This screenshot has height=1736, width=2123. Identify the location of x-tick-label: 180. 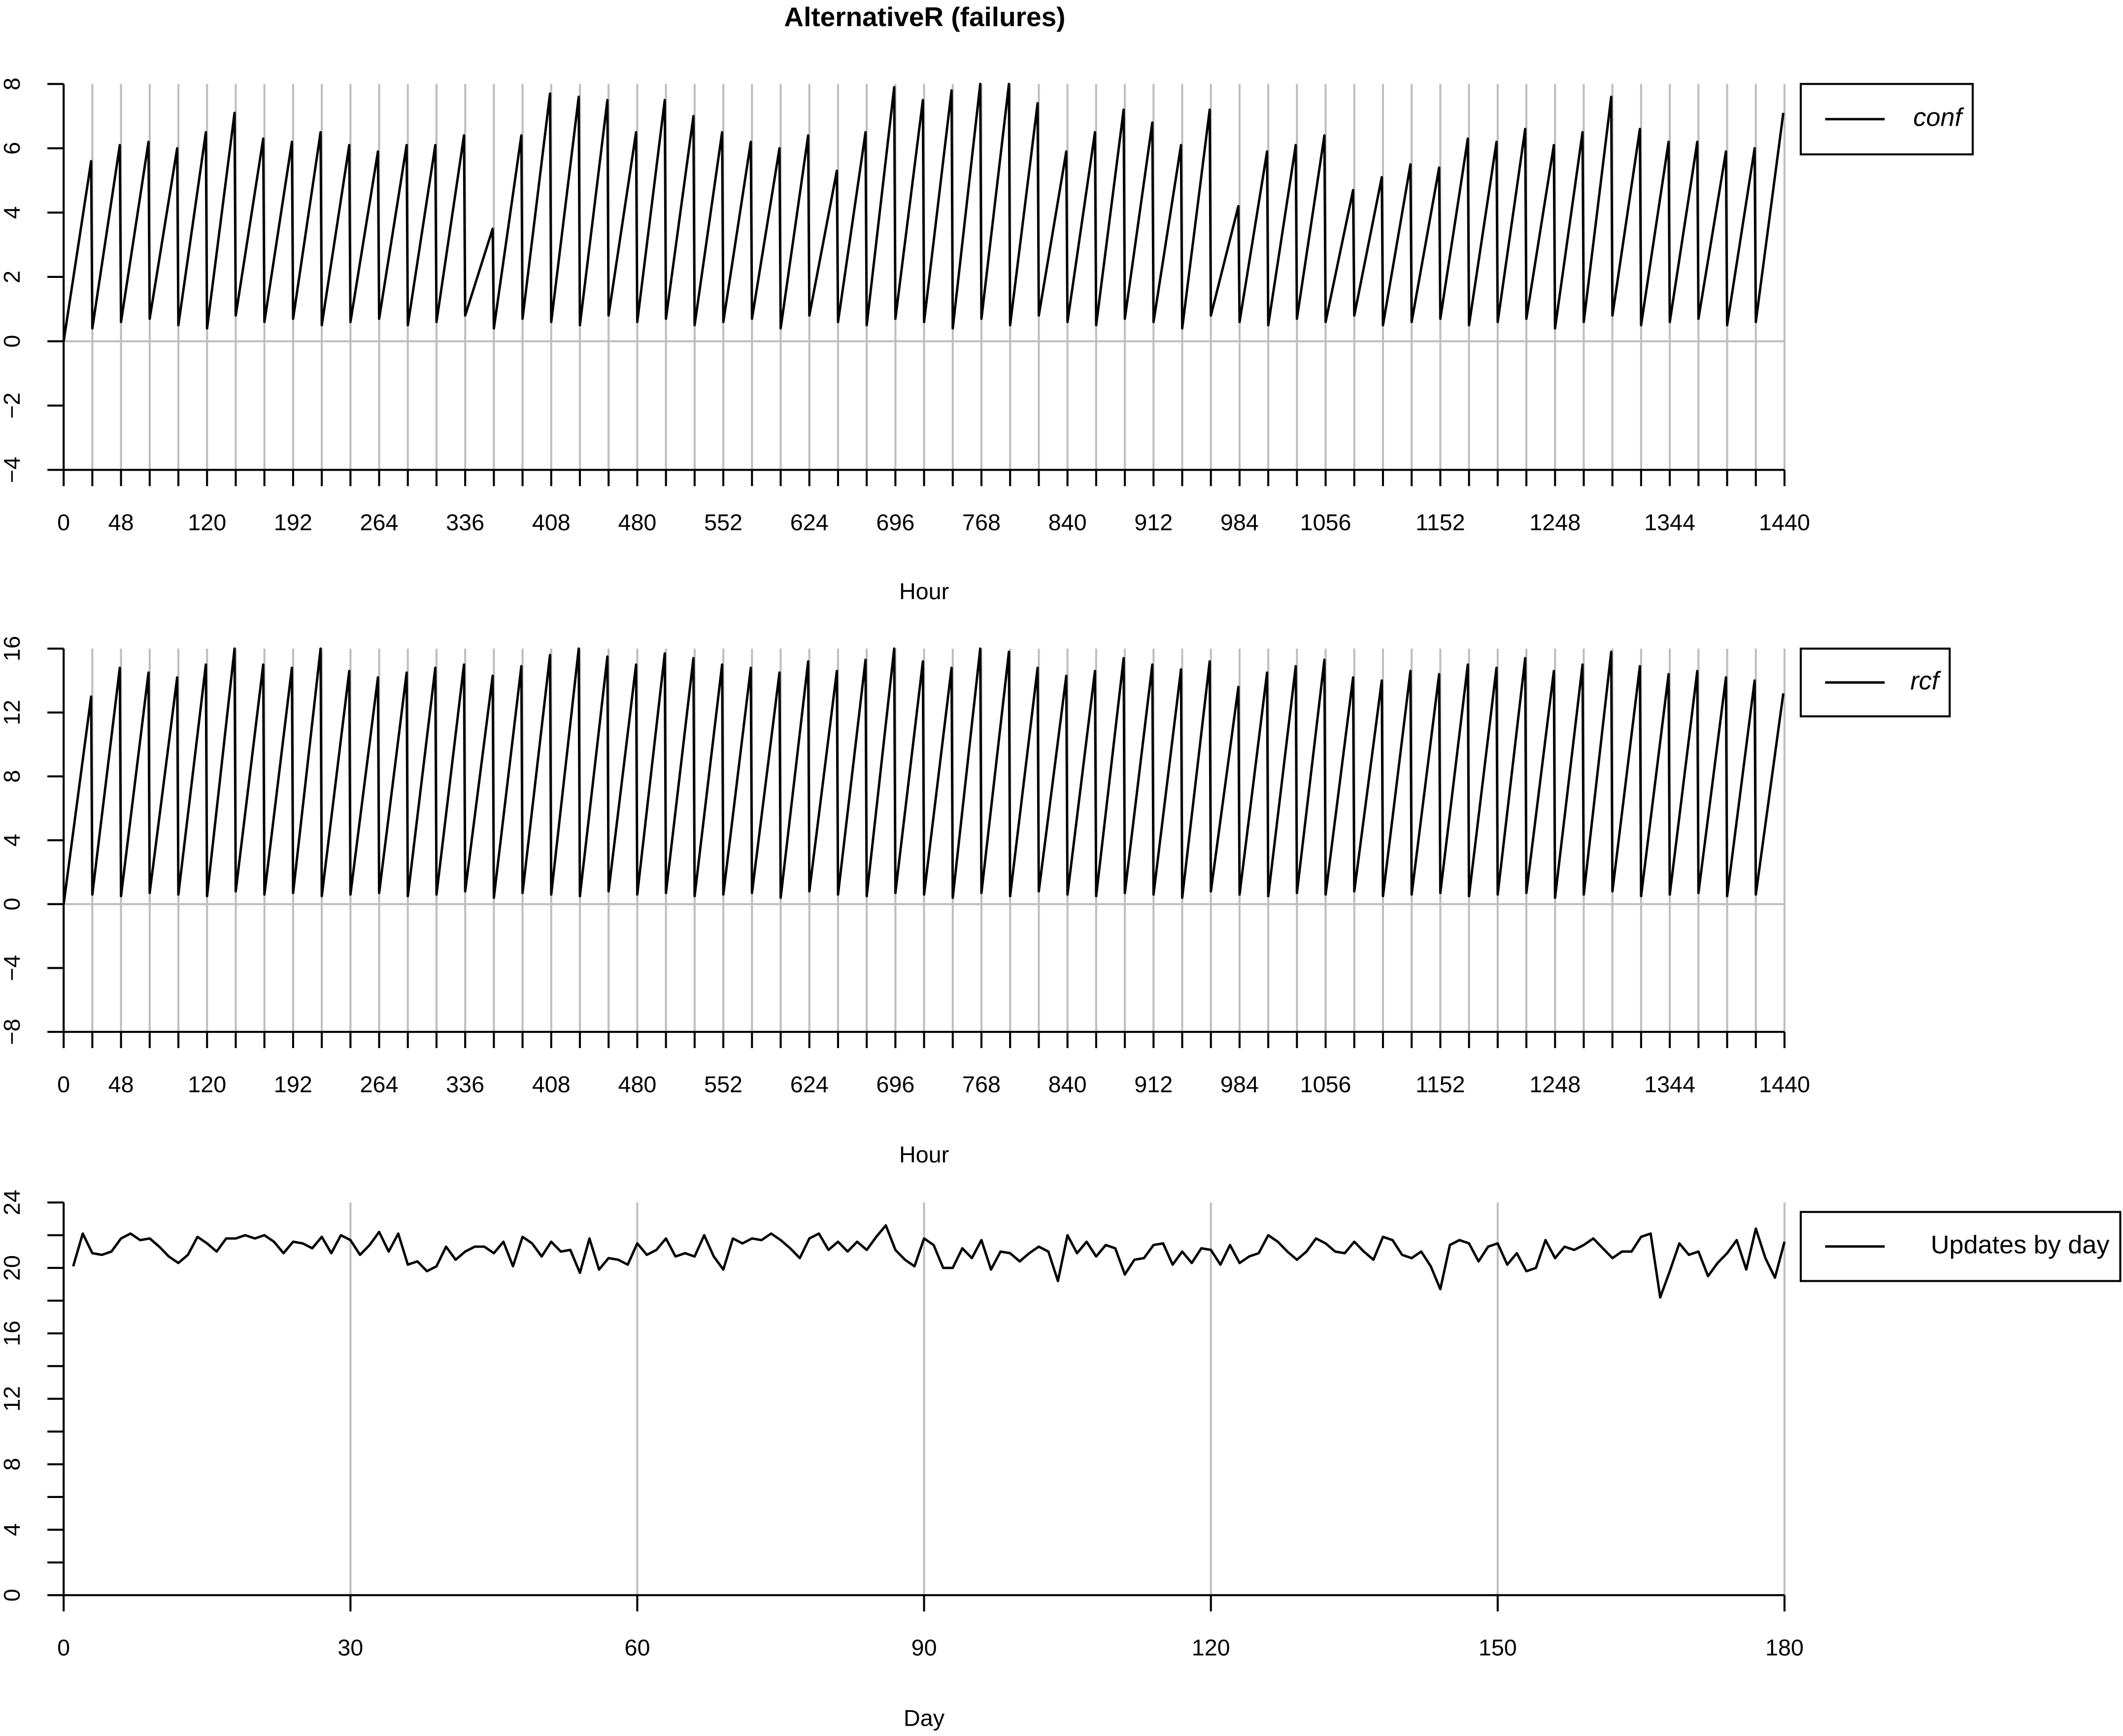
(1784, 1647).